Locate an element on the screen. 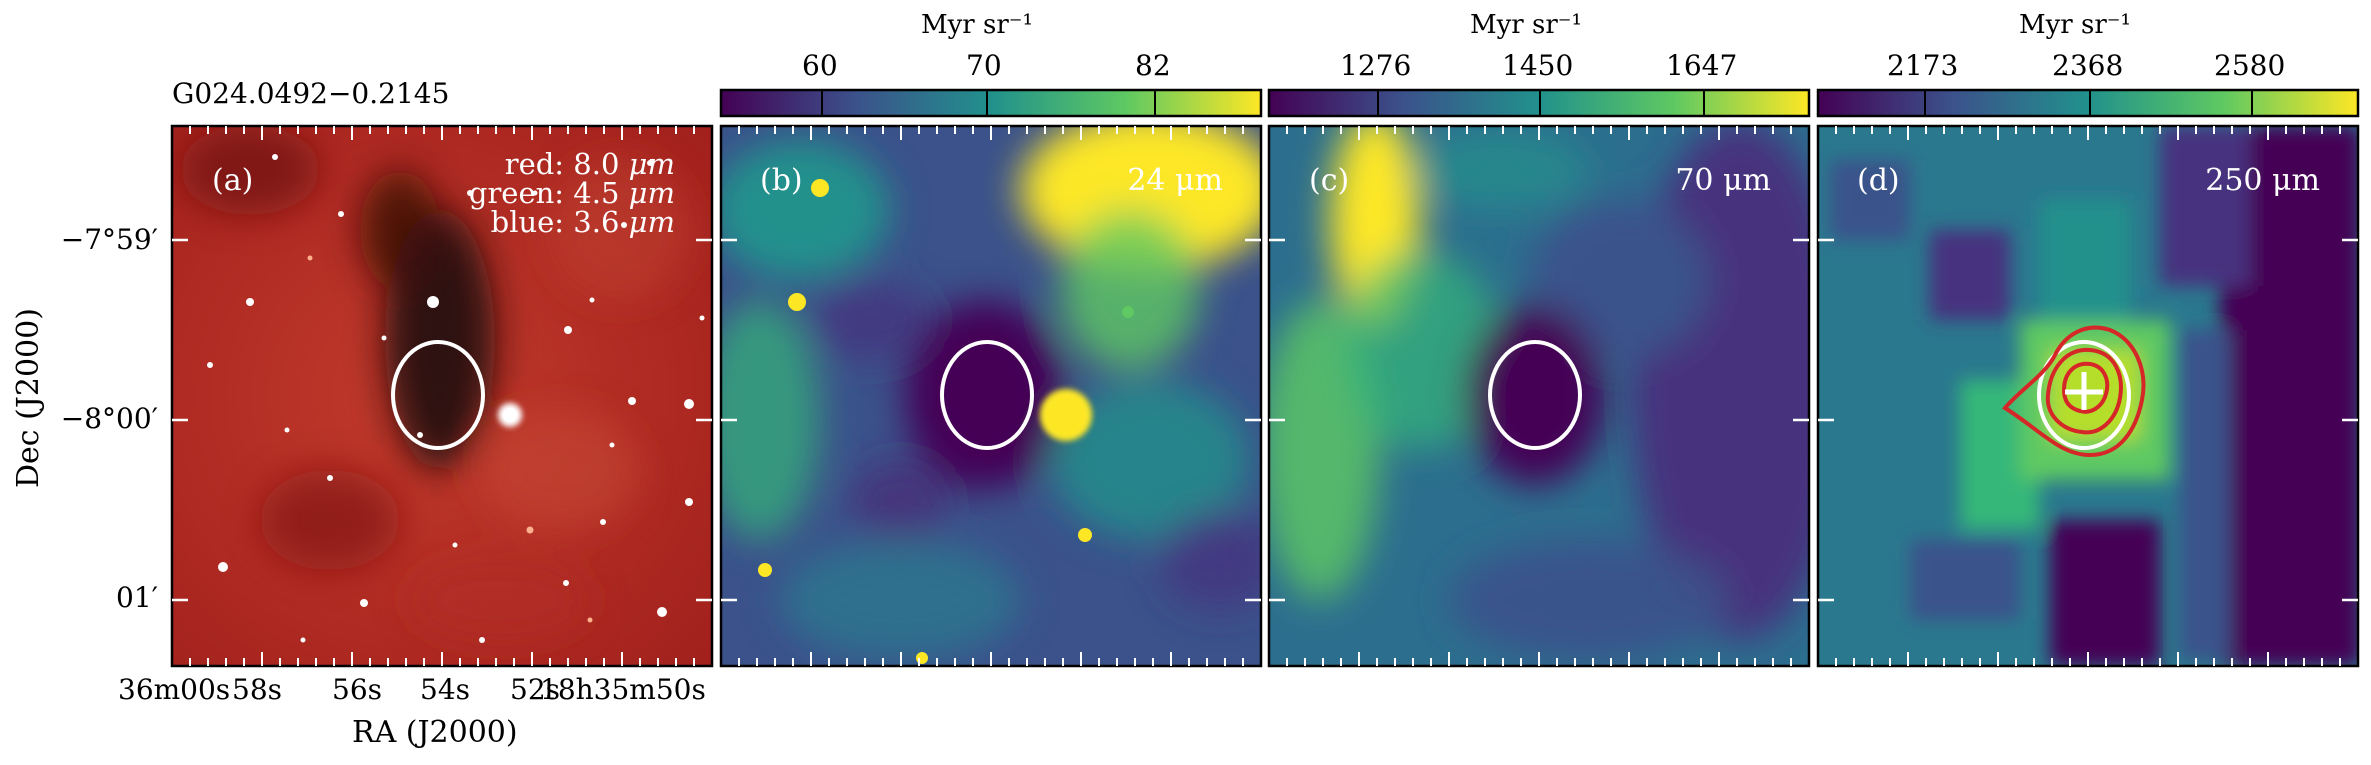 This screenshot has width=2371, height=765. x-tick-label: 58s is located at coordinates (257, 689).